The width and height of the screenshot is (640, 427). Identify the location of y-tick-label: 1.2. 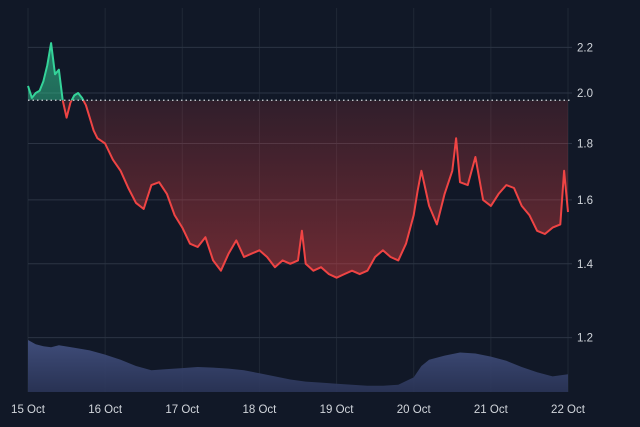
(585, 339).